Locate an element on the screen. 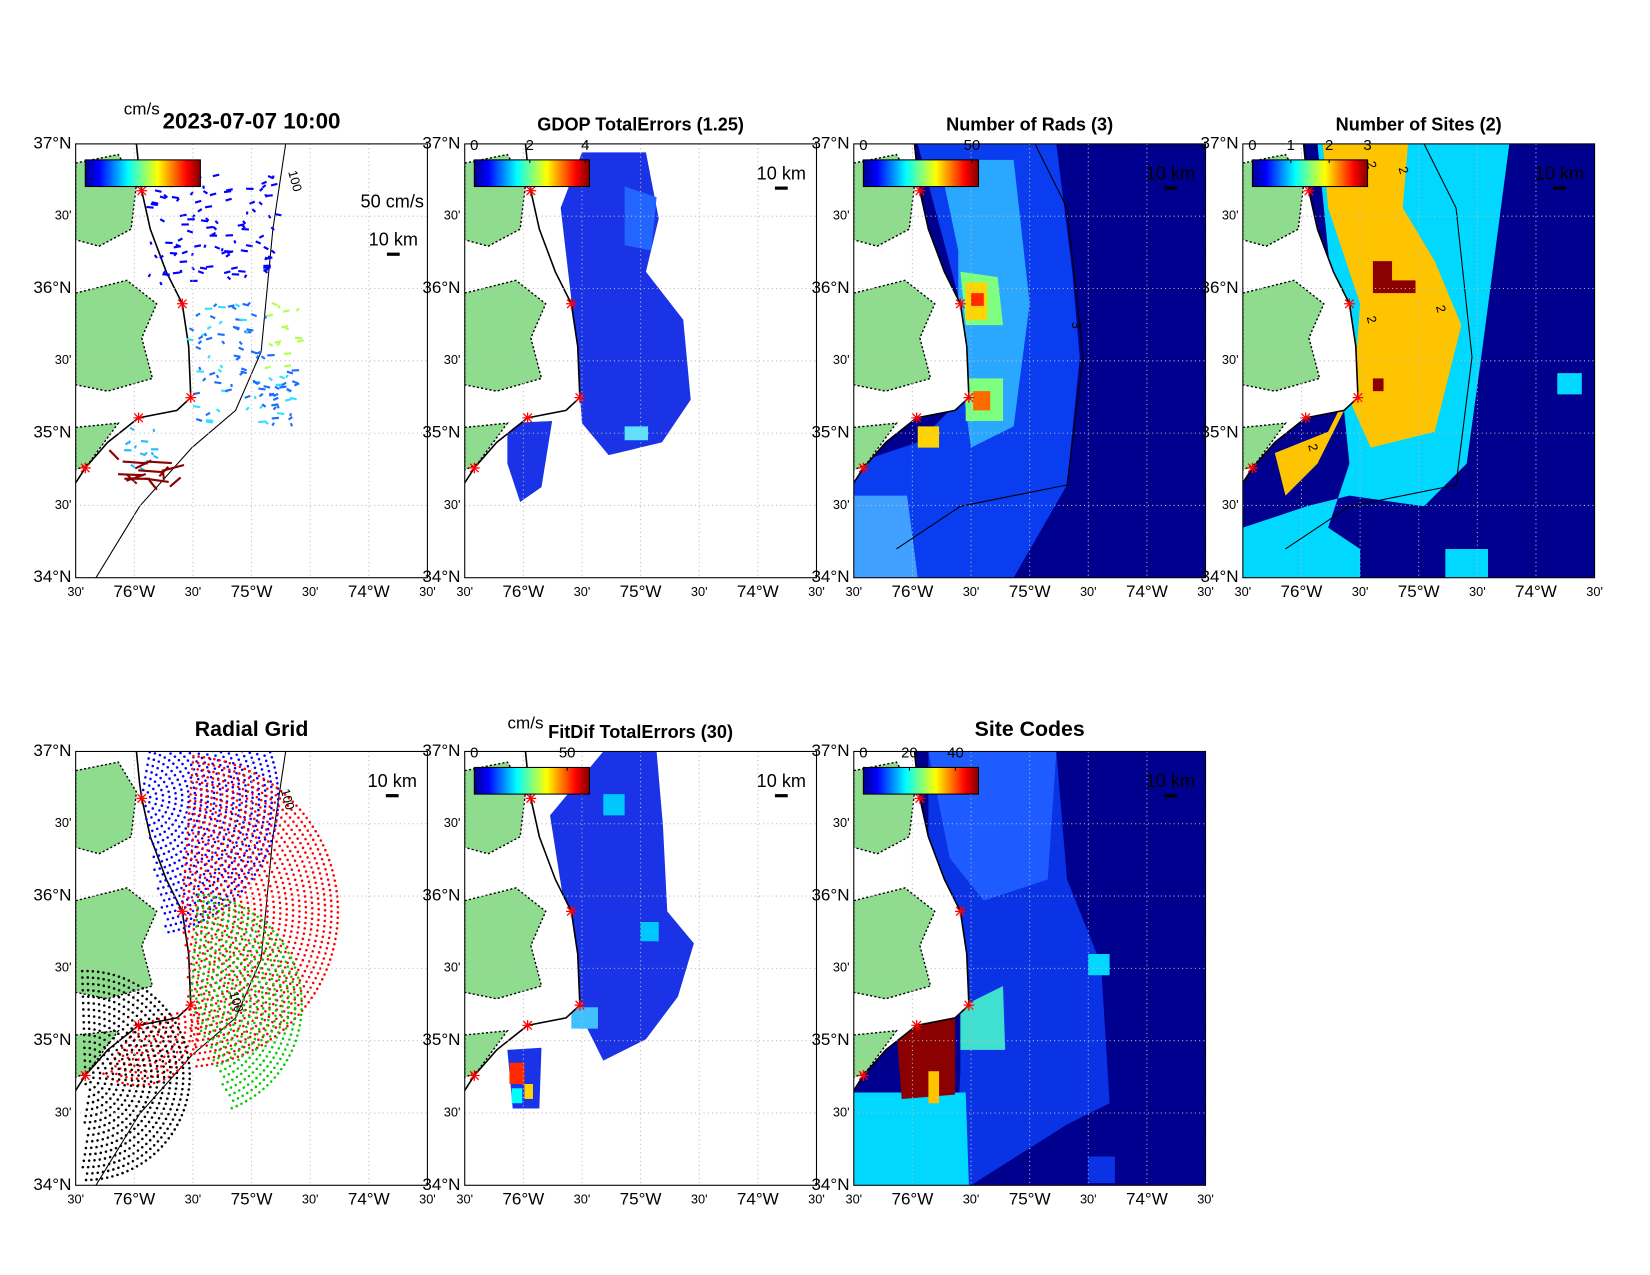 The width and height of the screenshot is (1650, 1275). map-body is located at coordinates (579, 930).